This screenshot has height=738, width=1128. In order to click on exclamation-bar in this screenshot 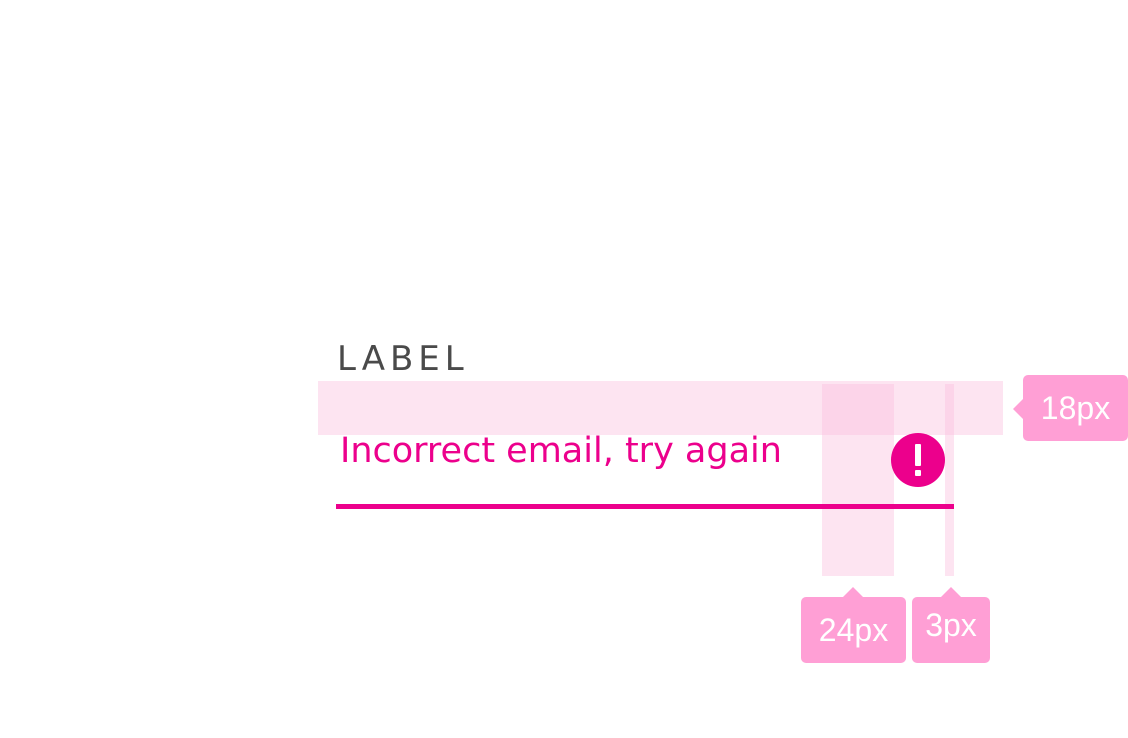, I will do `click(918, 455)`.